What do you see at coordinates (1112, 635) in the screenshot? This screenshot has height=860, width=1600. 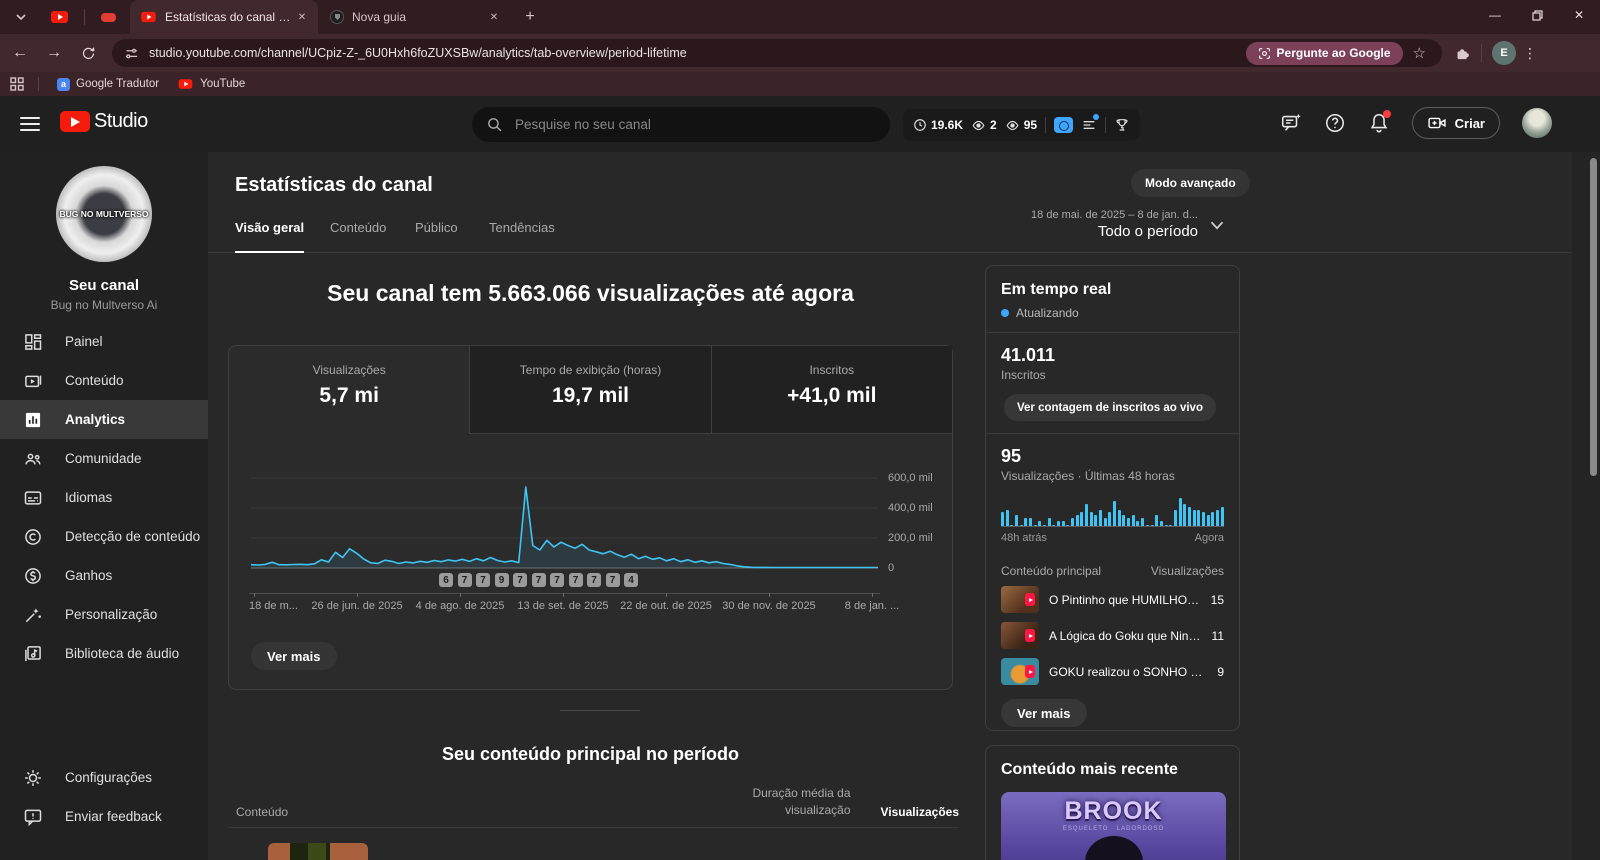 I see `realtime-list-item: A Lógica do Goku que Ningu... 11` at bounding box center [1112, 635].